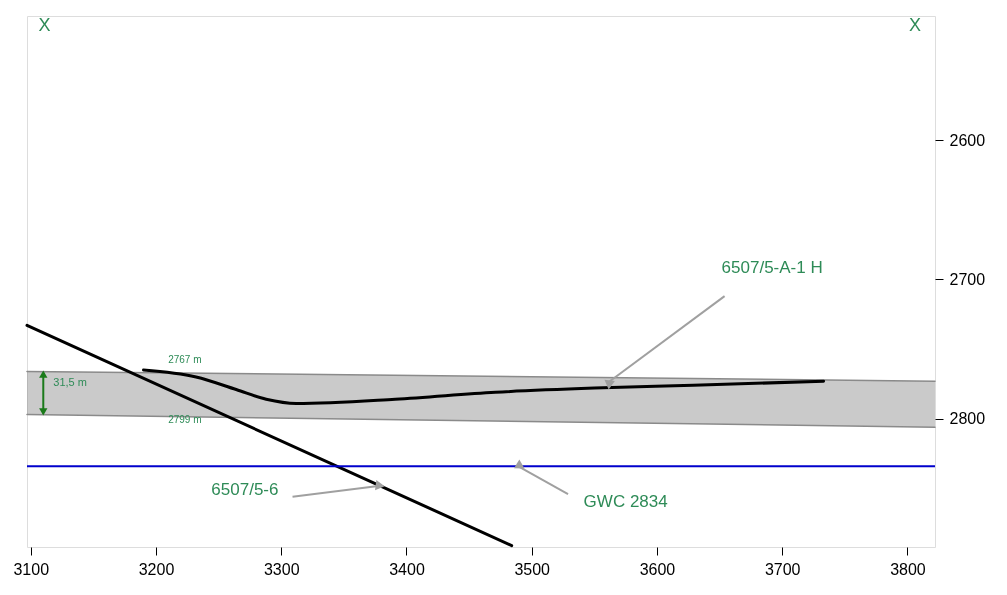 The height and width of the screenshot is (595, 1007). Describe the element at coordinates (281, 569) in the screenshot. I see `x-tick-label: 3300` at that location.